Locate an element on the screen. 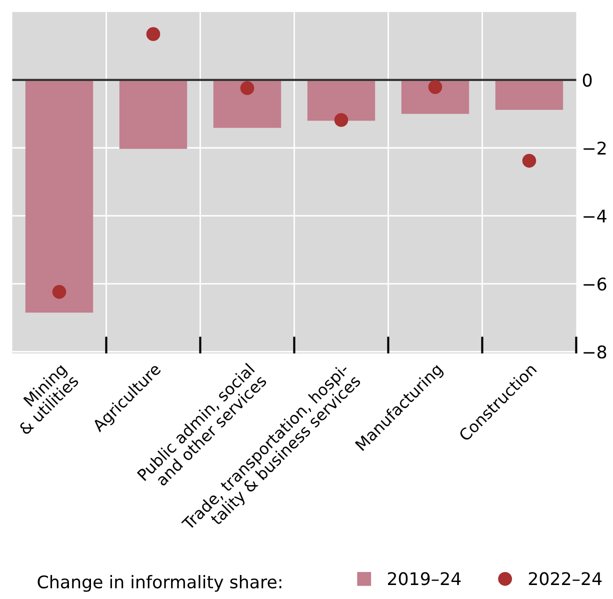 The height and width of the screenshot is (599, 613). legend-title: Change in informality share: is located at coordinates (160, 583).